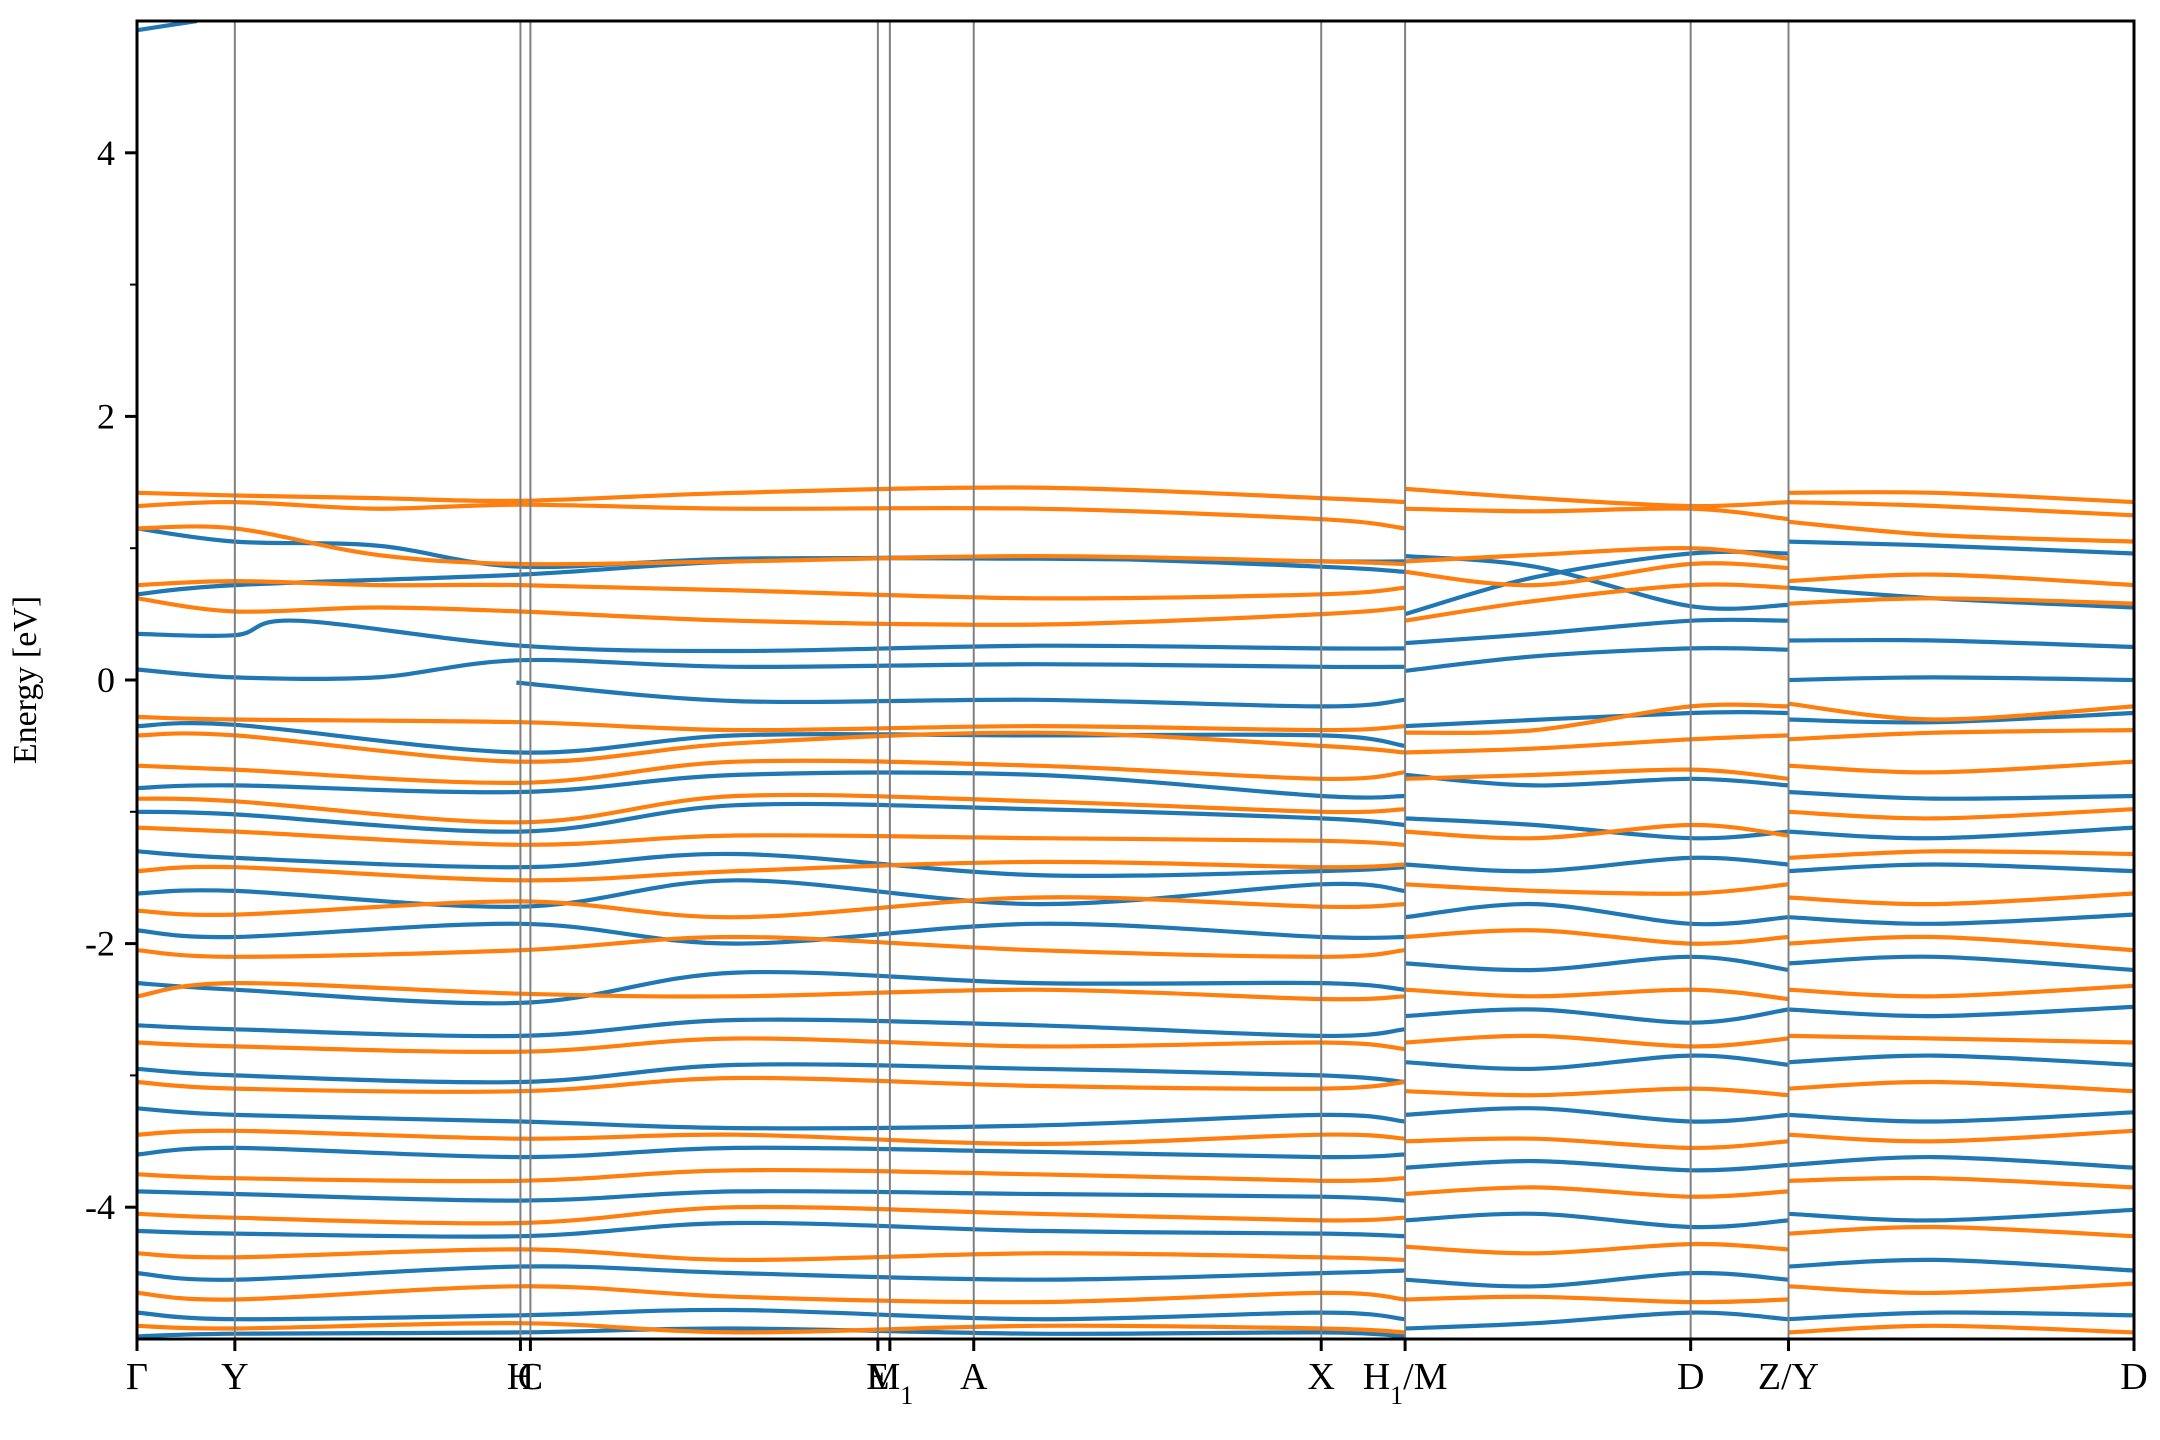 The image size is (2160, 1440). I want to click on x-tick-label: Γ, so click(137, 1377).